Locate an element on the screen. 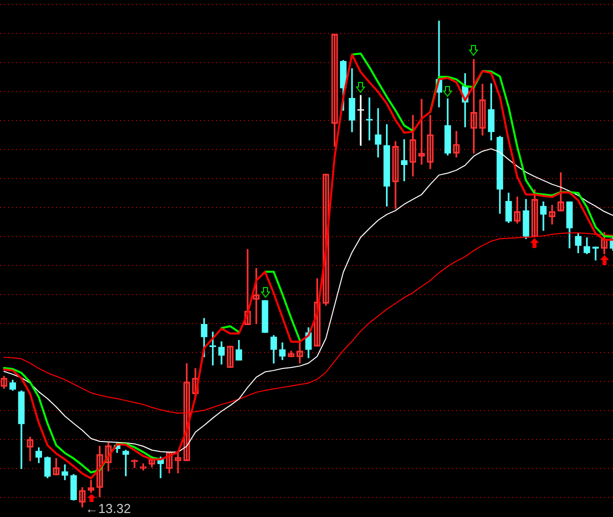 This screenshot has height=517, width=613. annotation: ←13.32 is located at coordinates (108, 508).